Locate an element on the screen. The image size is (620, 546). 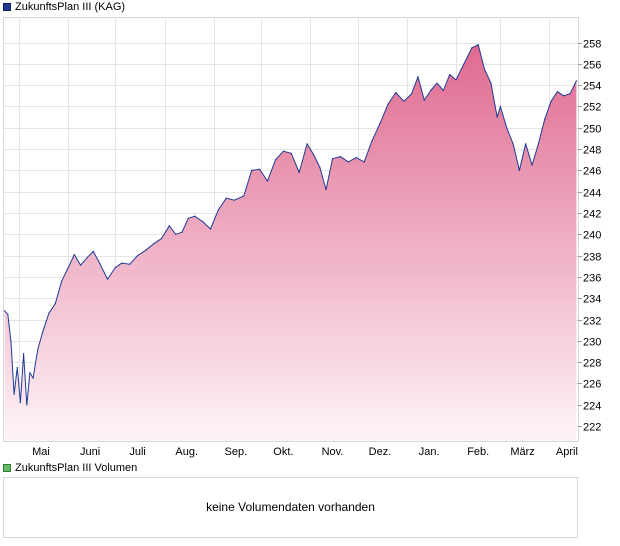
x-tick-label: Feb. is located at coordinates (478, 452).